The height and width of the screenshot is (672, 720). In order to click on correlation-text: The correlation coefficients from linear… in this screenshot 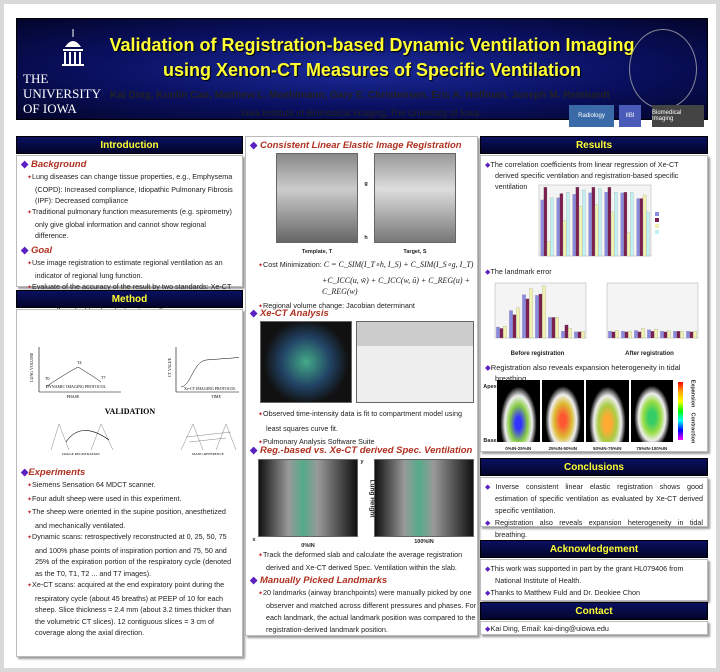, I will do `click(594, 175)`.